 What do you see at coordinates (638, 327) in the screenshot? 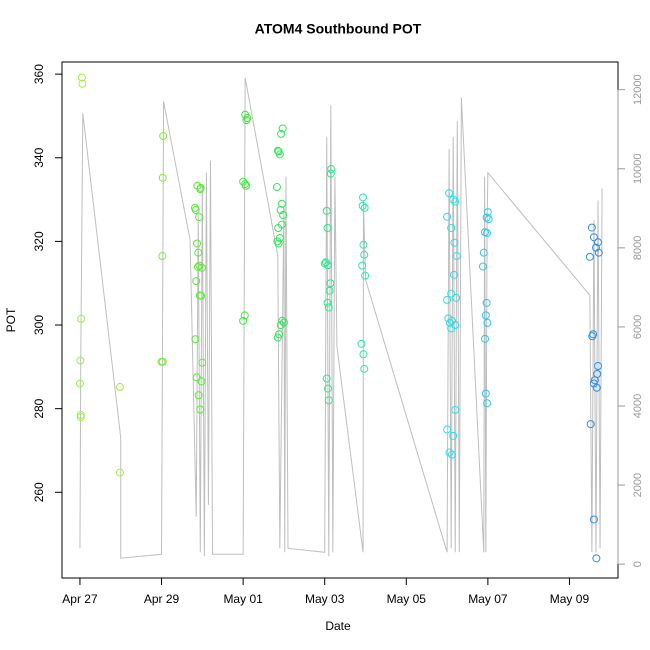
I see `y2-tick-label: 6000` at bounding box center [638, 327].